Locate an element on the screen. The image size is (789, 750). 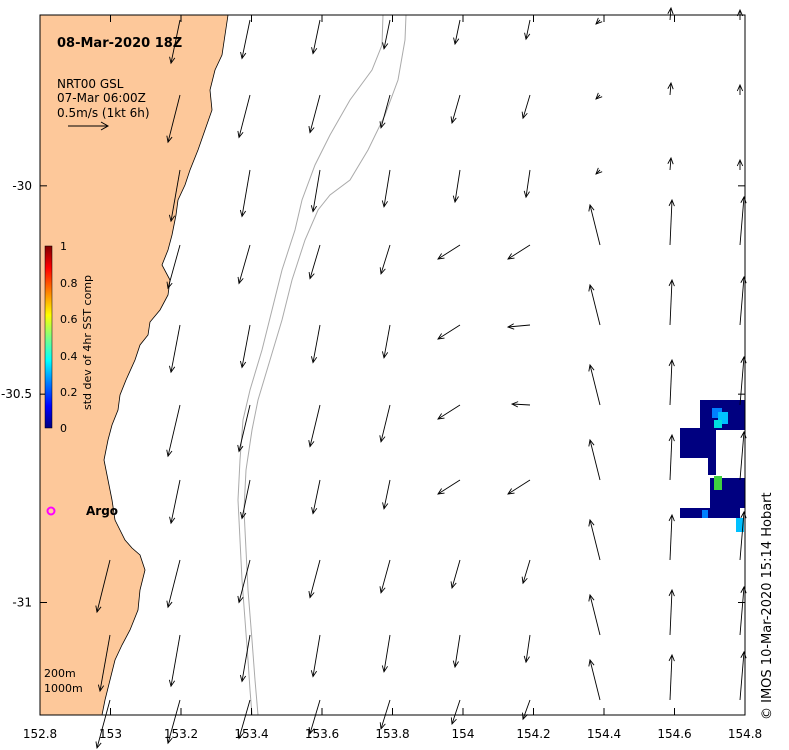
x-tick-label: 154.6 is located at coordinates (674, 734).